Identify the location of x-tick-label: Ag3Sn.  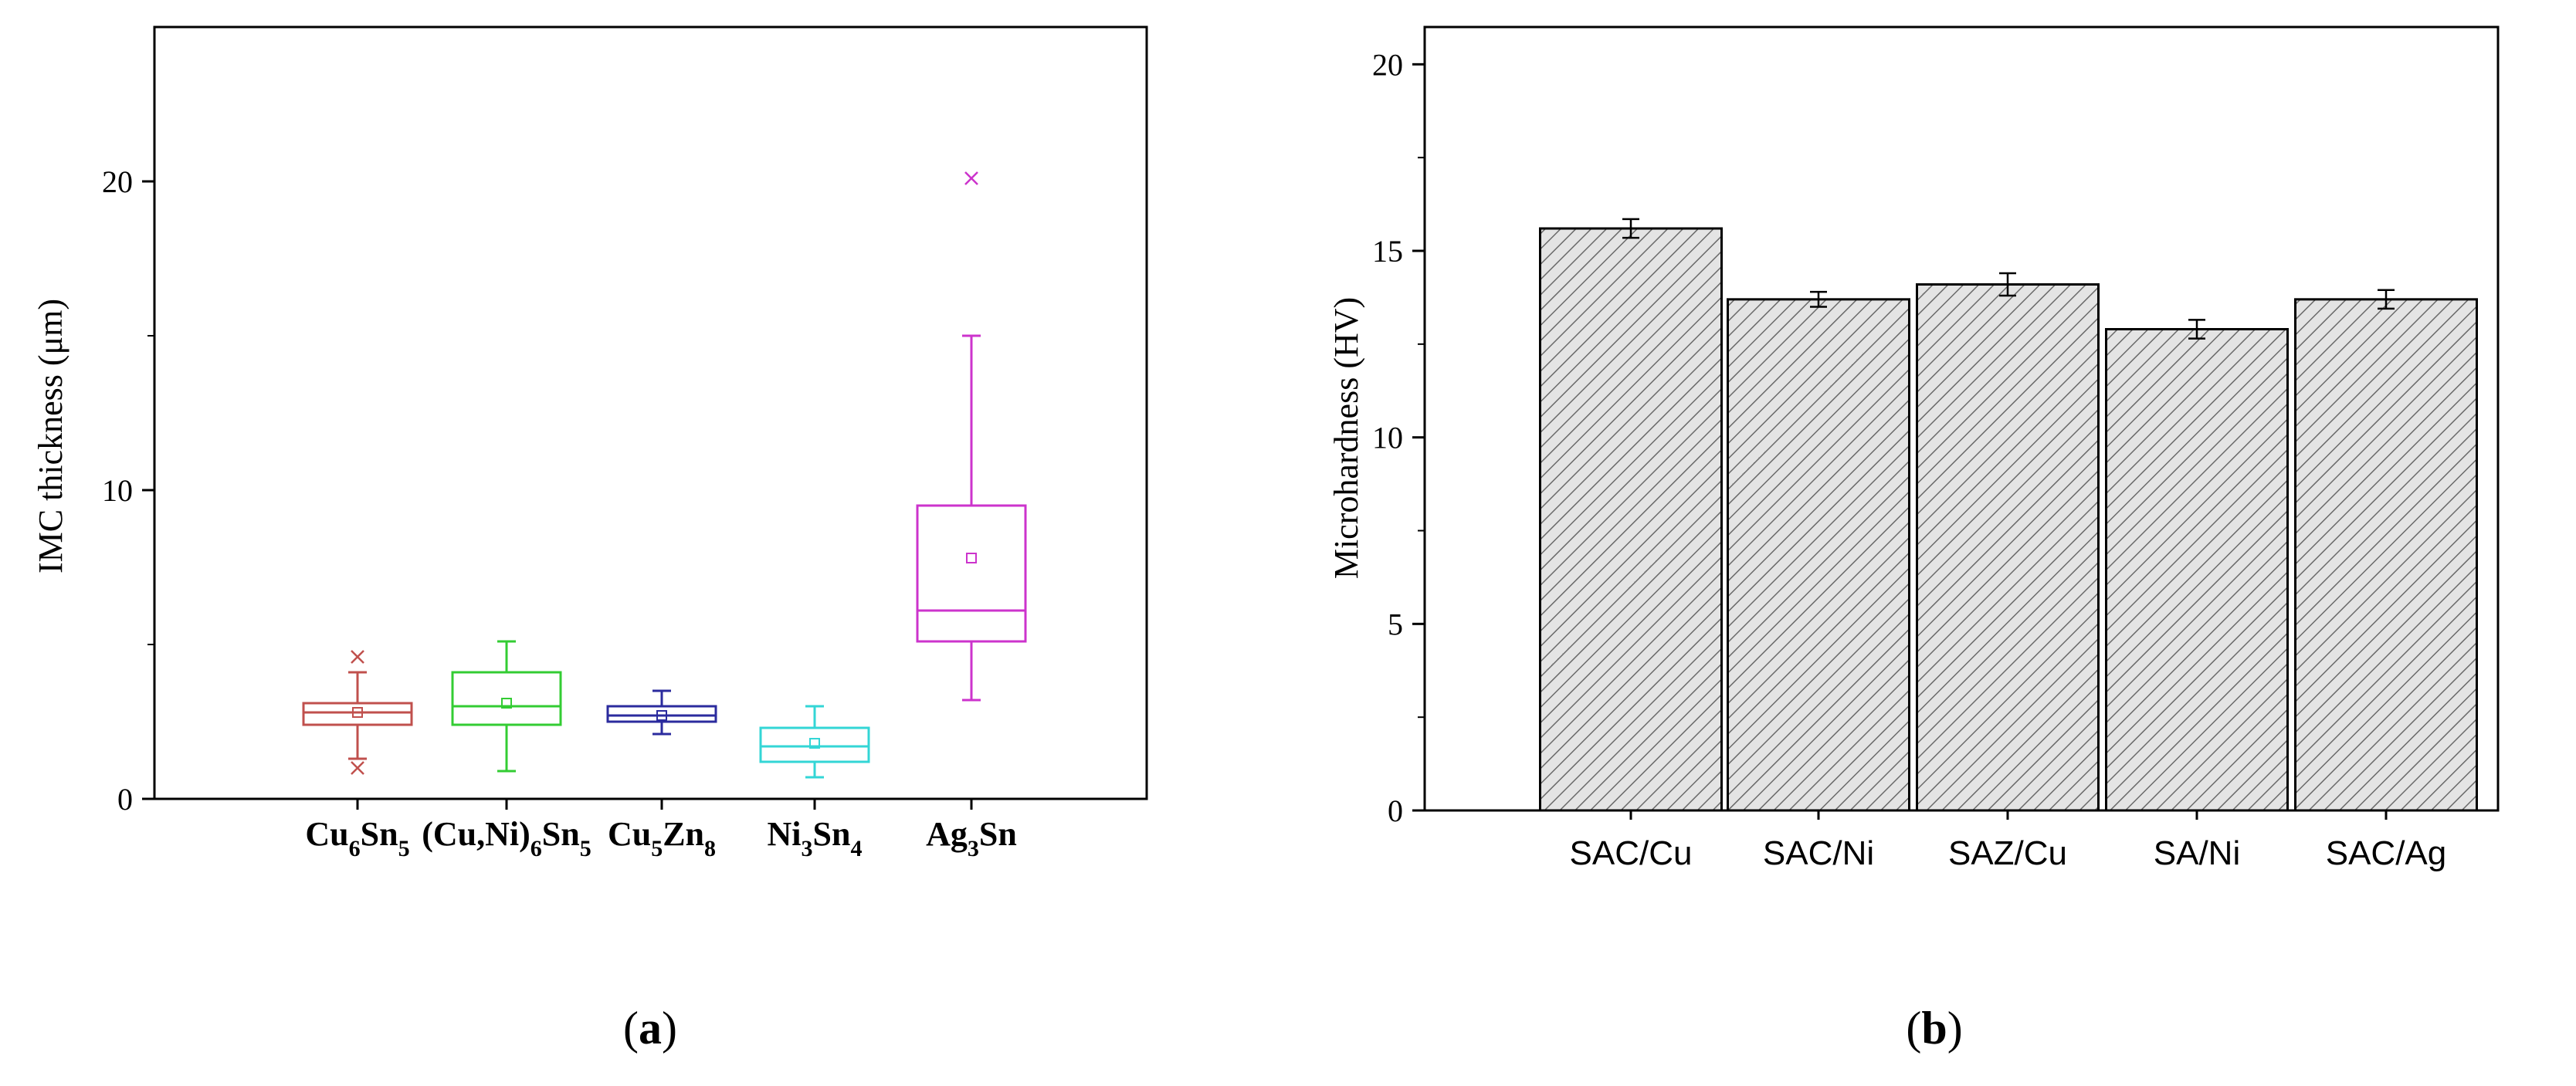
(971, 838).